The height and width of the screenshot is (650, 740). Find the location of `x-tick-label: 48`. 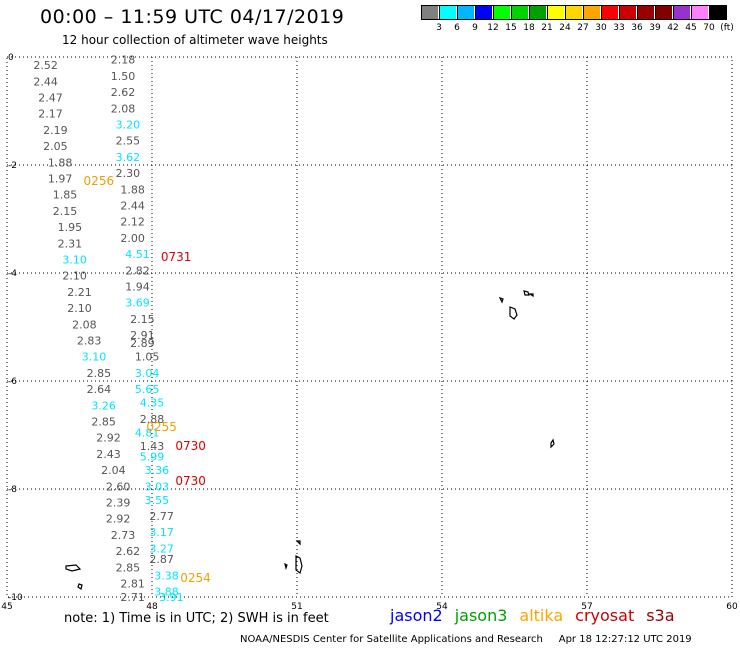

x-tick-label: 48 is located at coordinates (152, 607).